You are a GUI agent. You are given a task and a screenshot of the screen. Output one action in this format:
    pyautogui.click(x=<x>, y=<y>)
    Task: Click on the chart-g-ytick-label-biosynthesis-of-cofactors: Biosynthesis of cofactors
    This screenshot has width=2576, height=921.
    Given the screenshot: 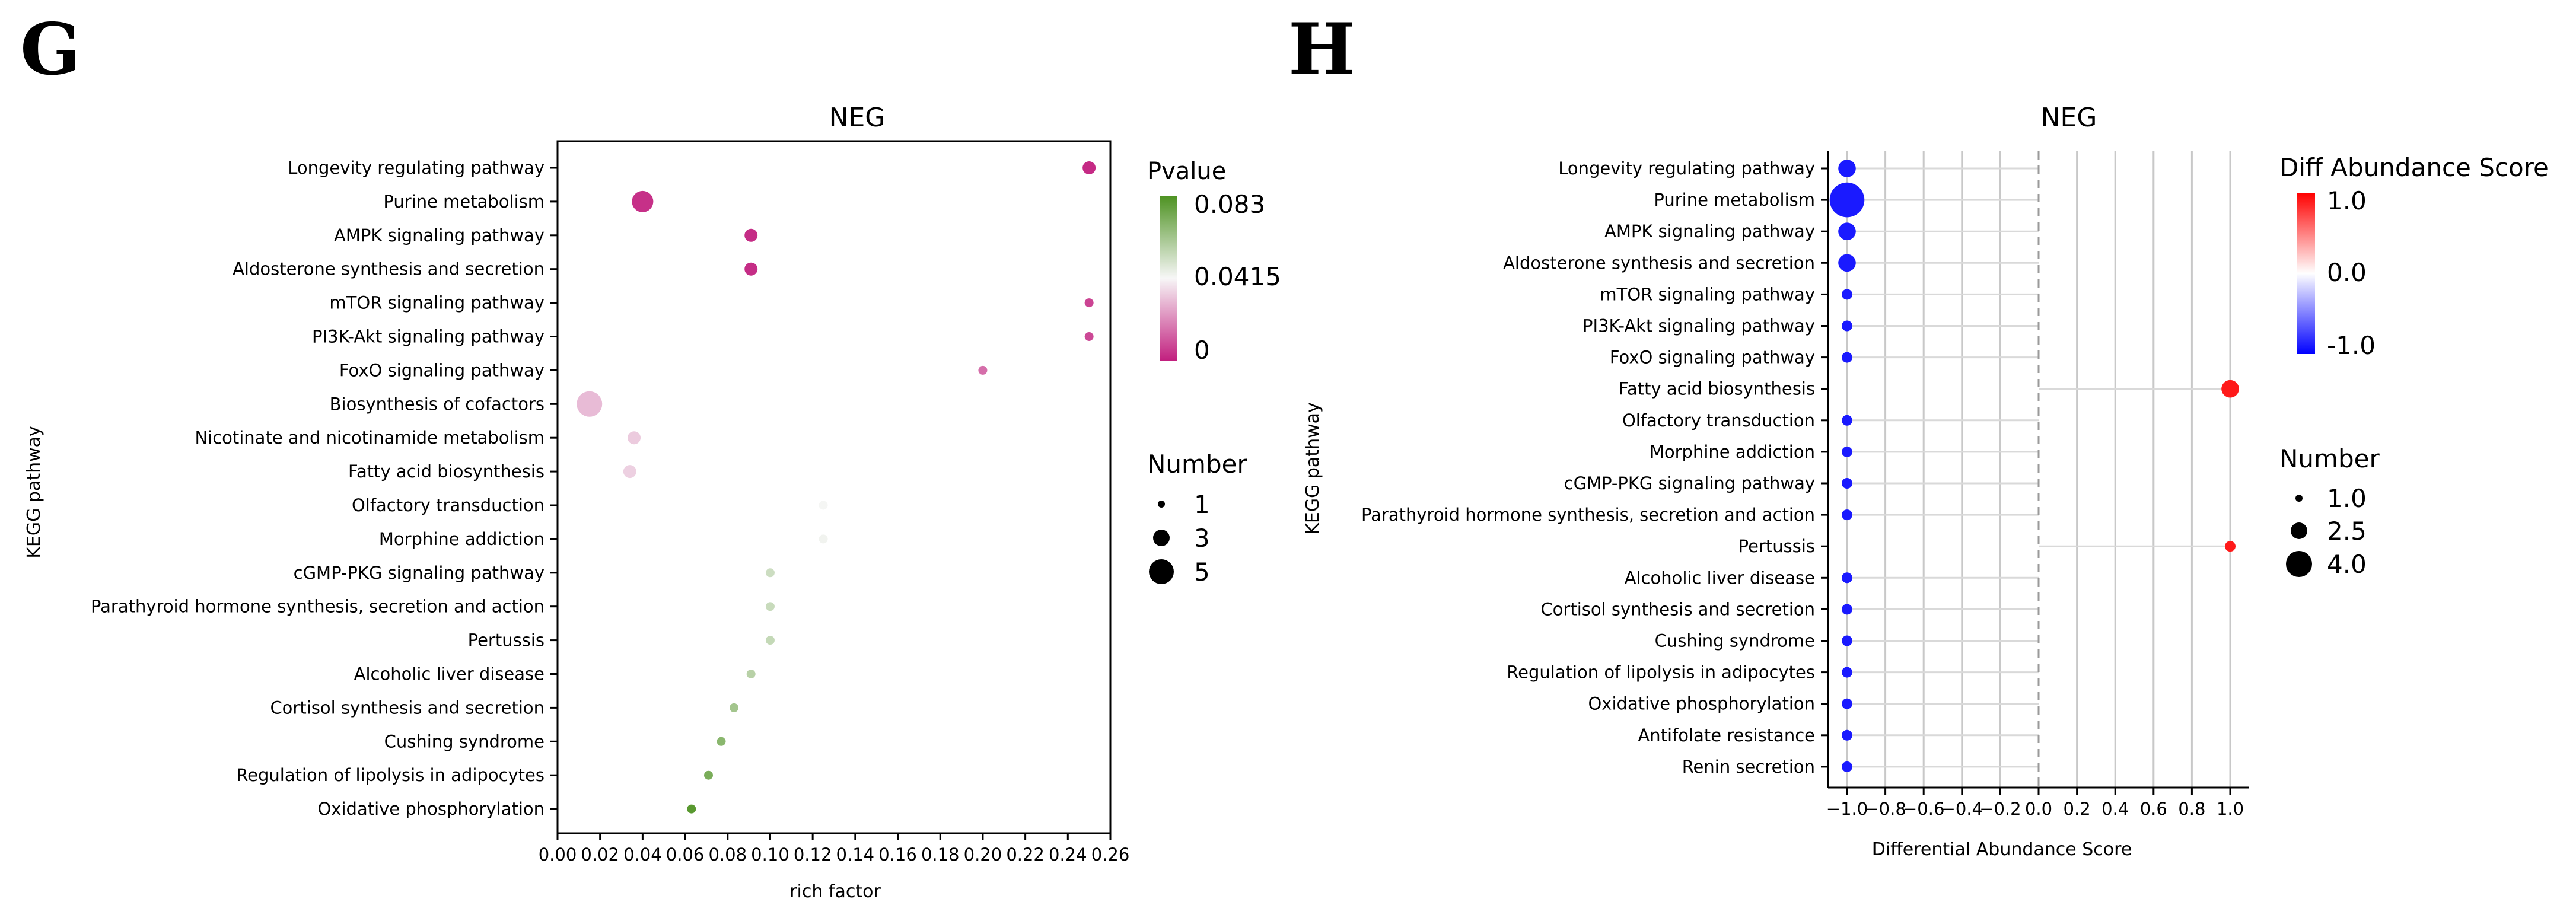 What is the action you would take?
    pyautogui.click(x=437, y=404)
    